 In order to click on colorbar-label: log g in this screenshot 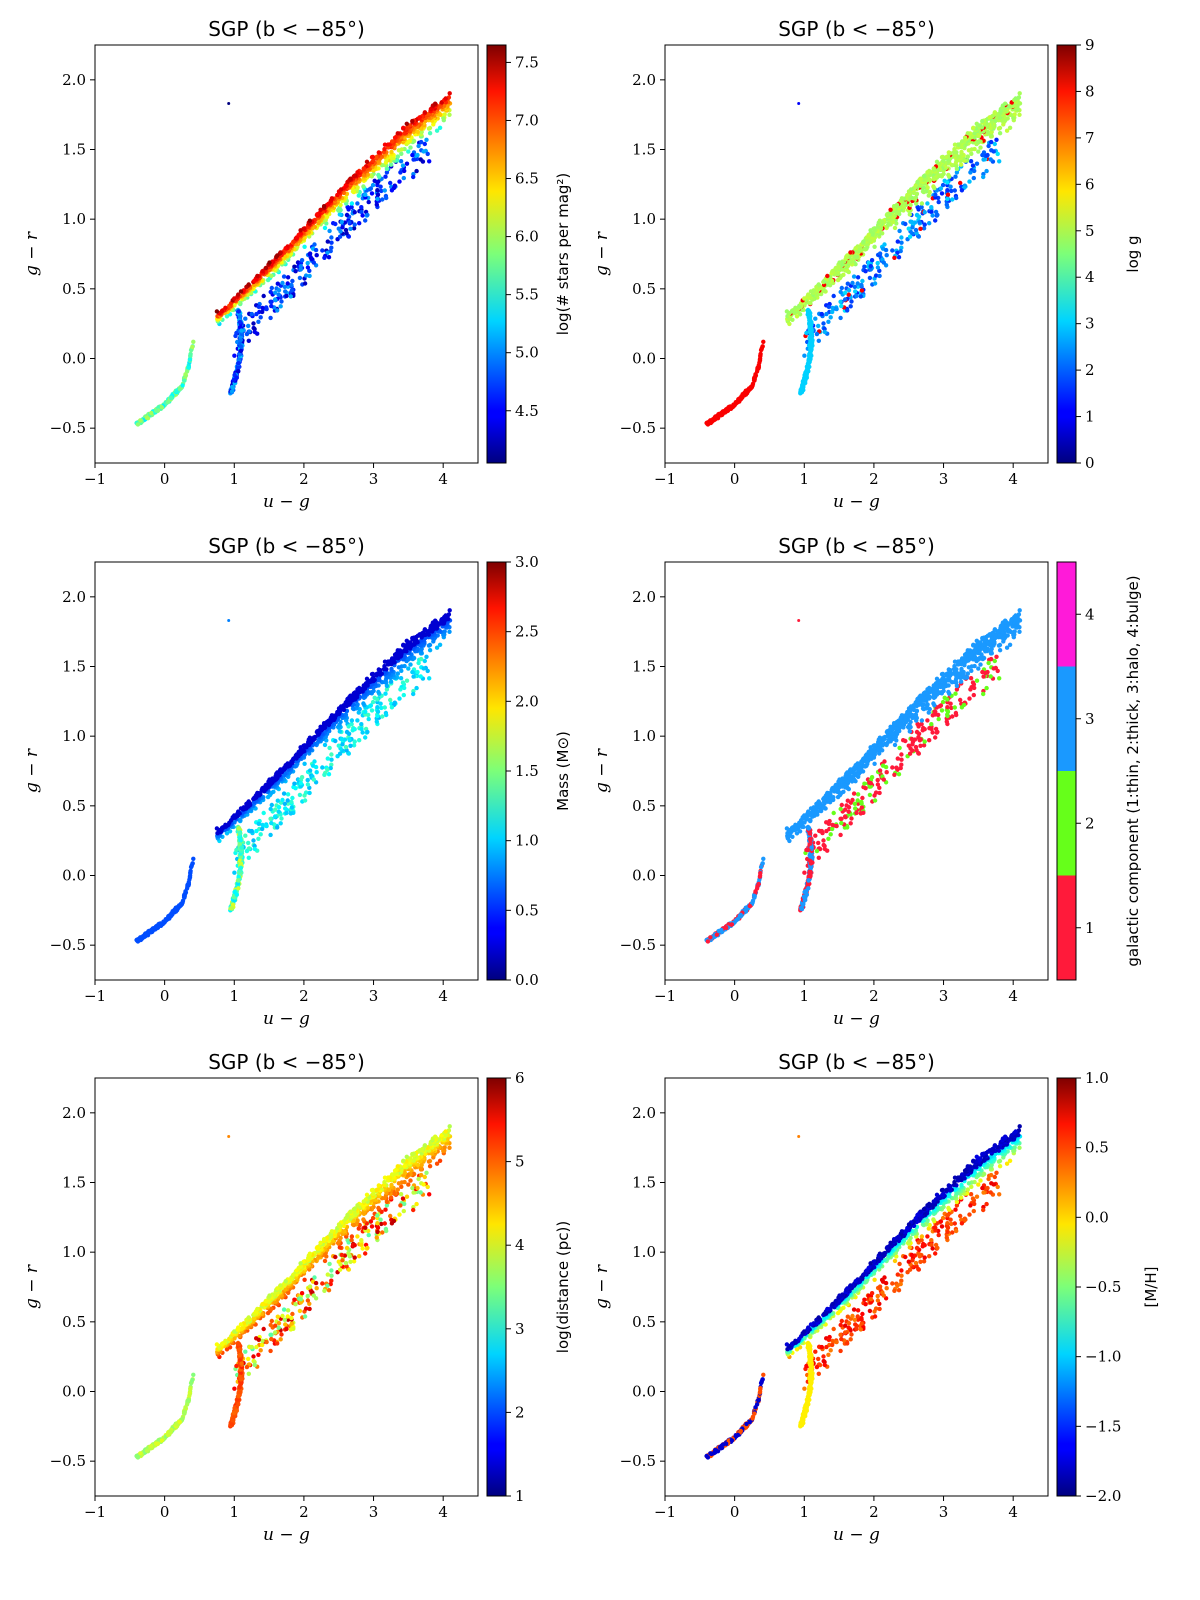, I will do `click(1133, 253)`.